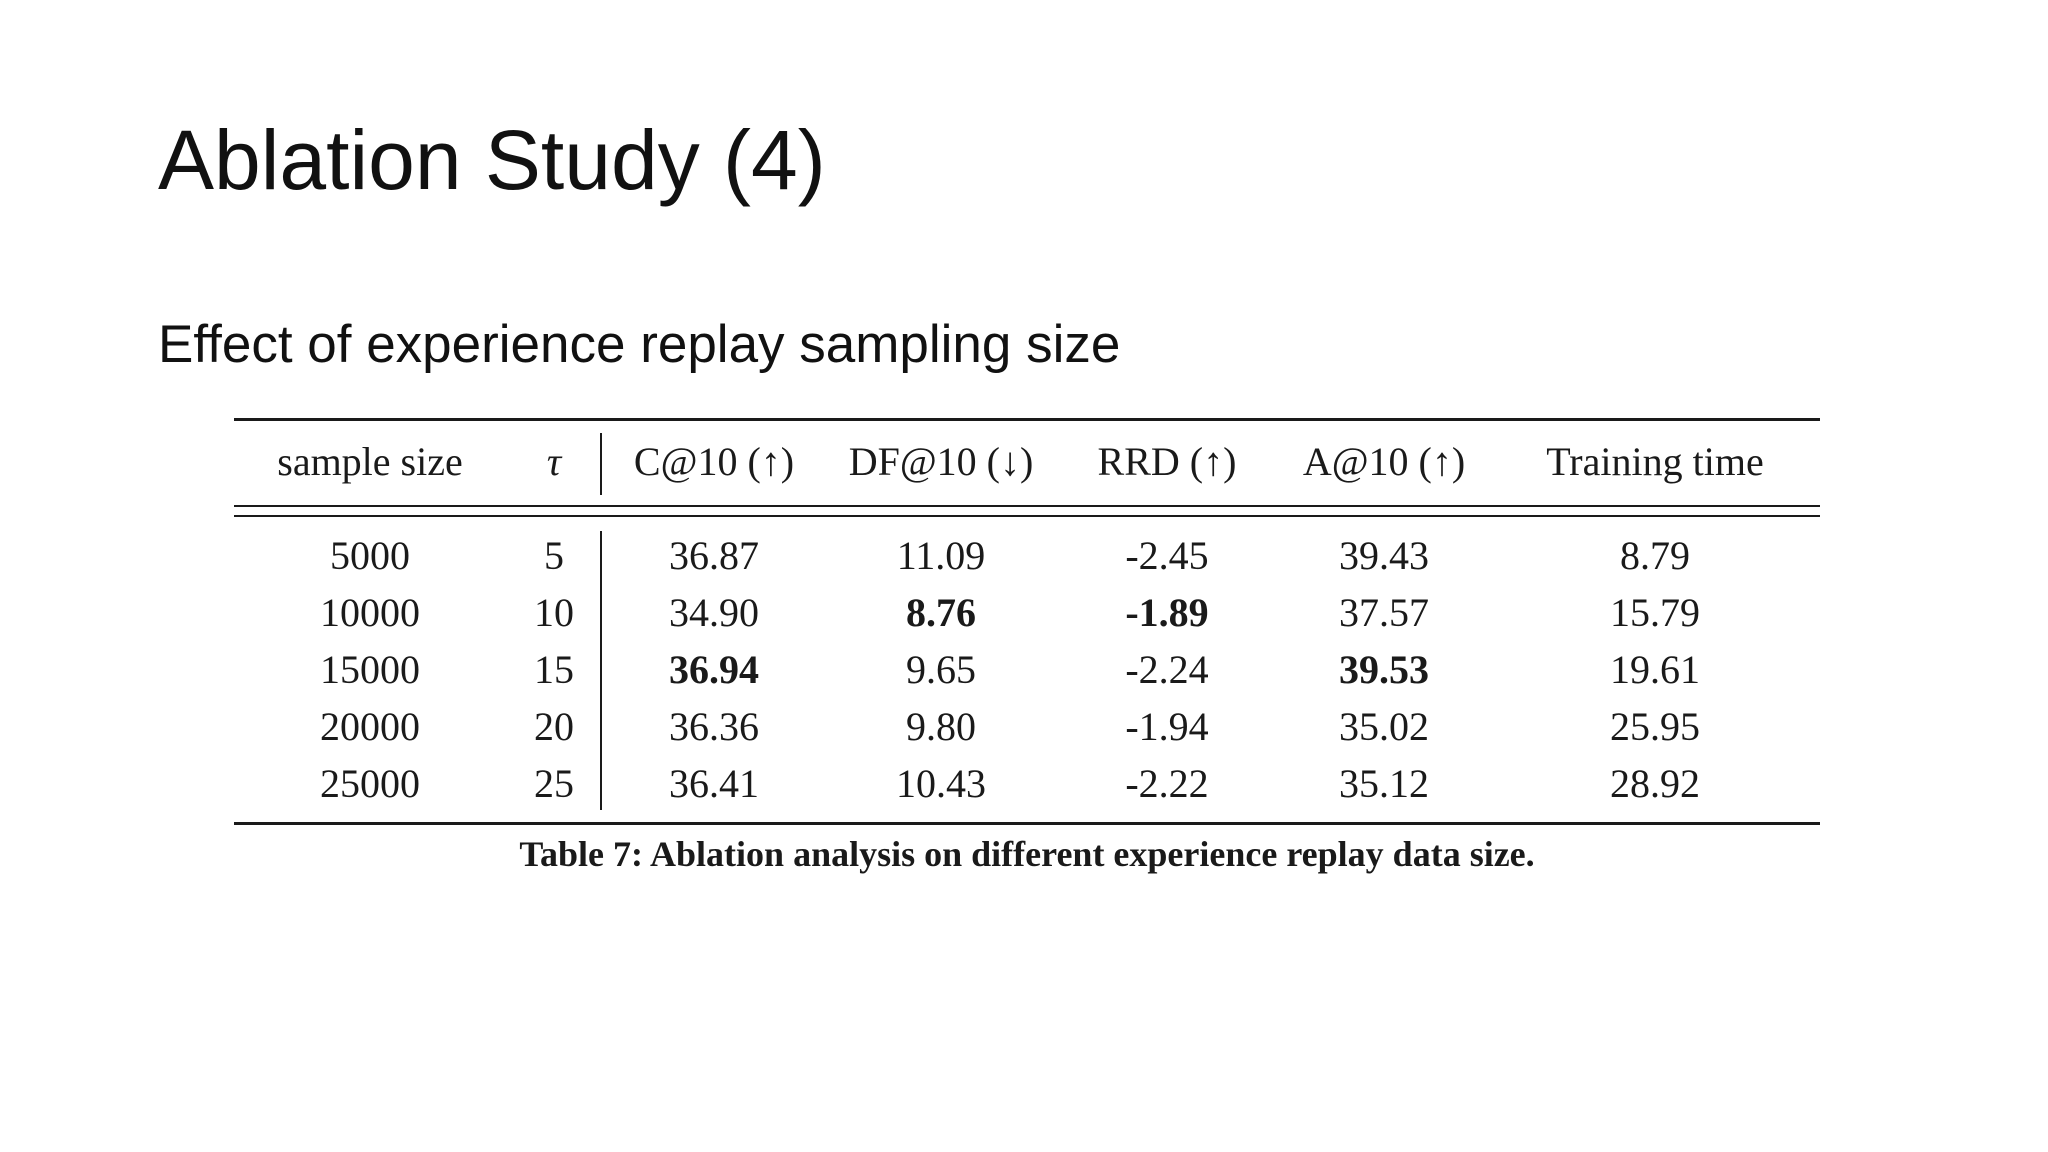 The image size is (2048, 1152). What do you see at coordinates (370, 669) in the screenshot?
I see `cell-sample-size: 15000` at bounding box center [370, 669].